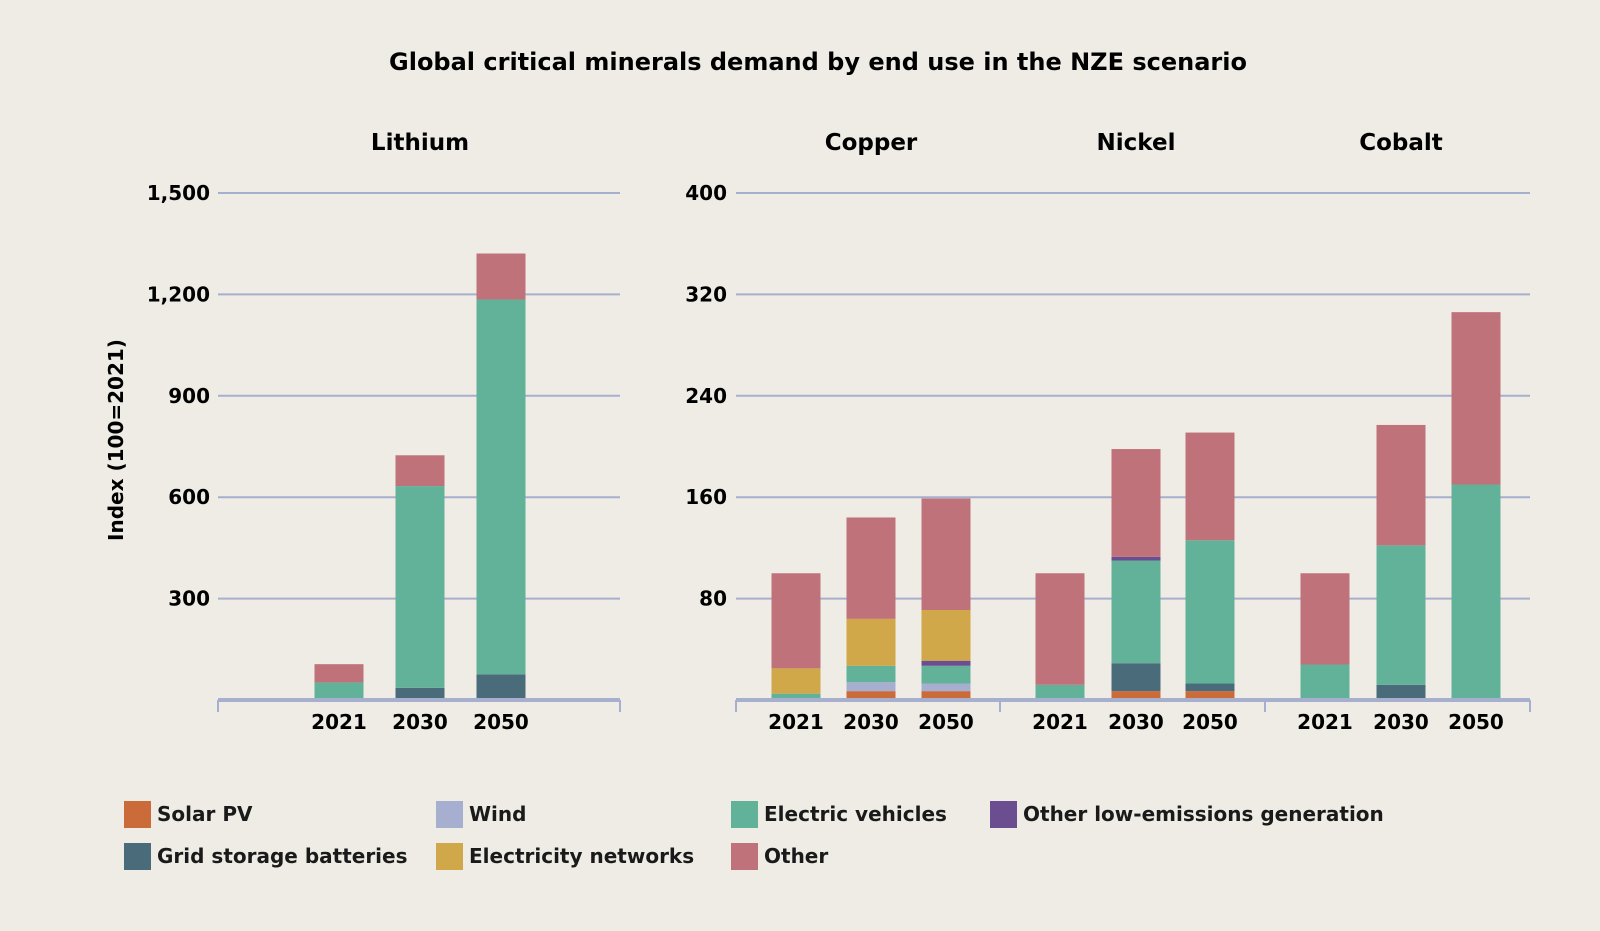 The width and height of the screenshot is (1600, 931). I want to click on y-tick-label: 600, so click(189, 497).